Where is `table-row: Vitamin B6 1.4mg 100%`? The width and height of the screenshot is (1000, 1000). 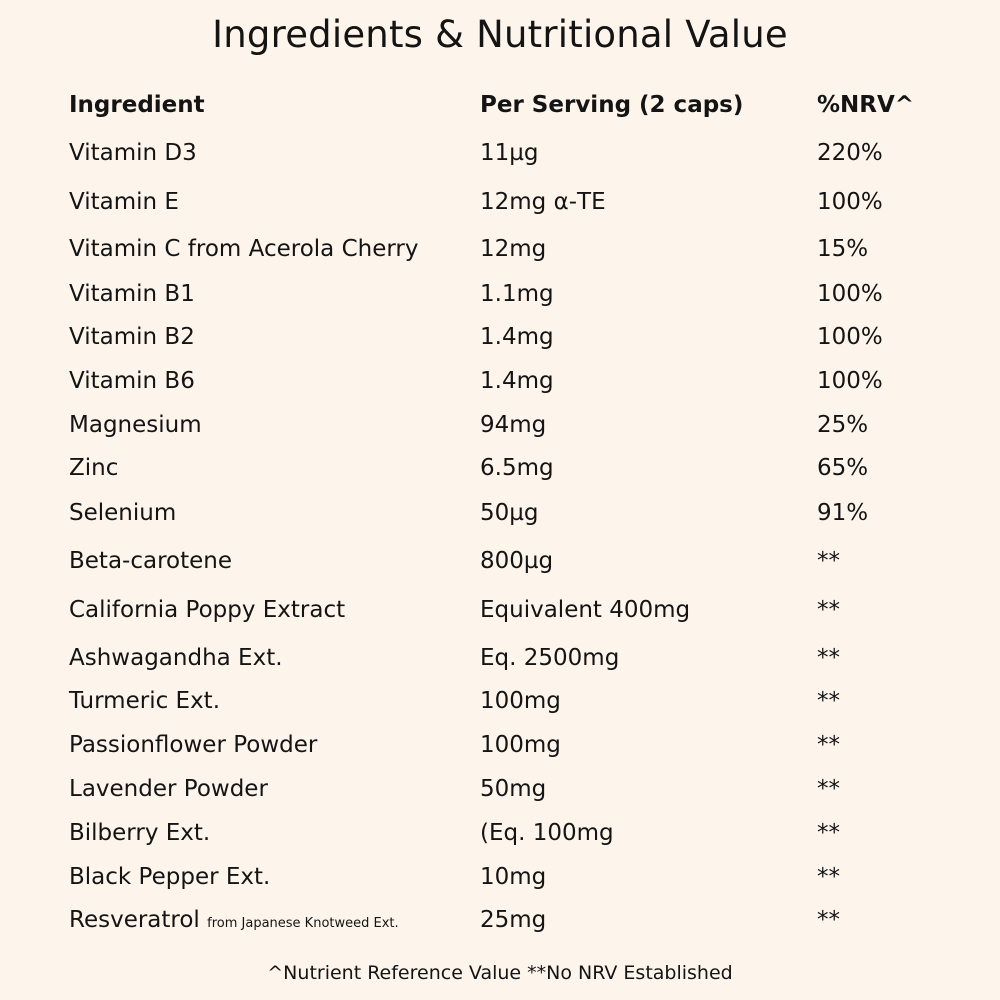
table-row: Vitamin B6 1.4mg 100% is located at coordinates (500, 383).